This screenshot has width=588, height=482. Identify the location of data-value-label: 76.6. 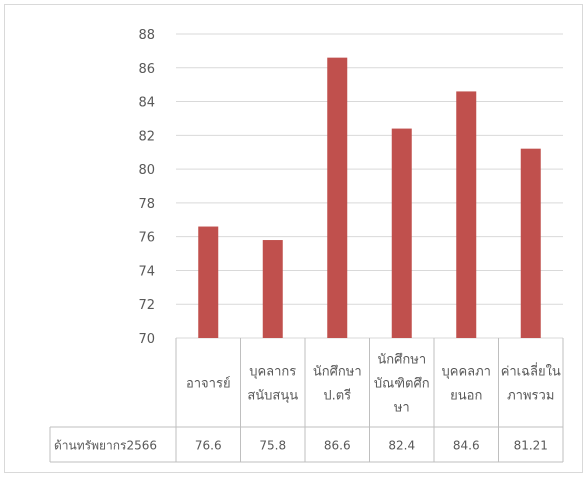
(208, 446).